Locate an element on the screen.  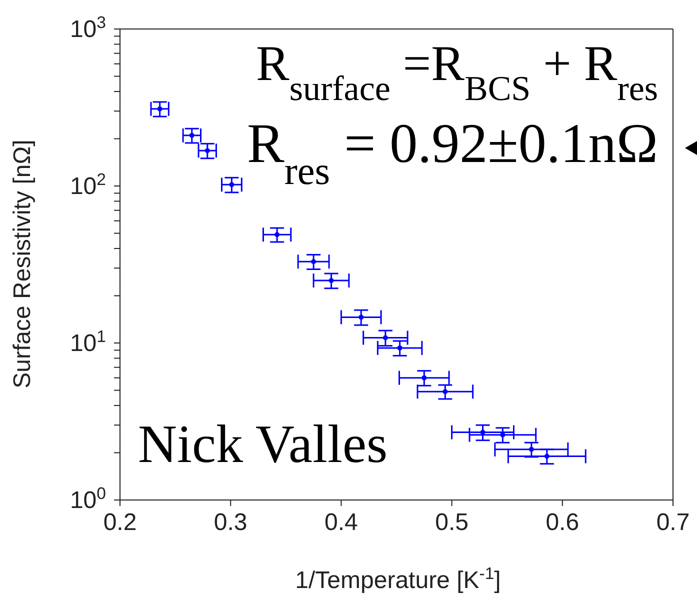
x-tick-label: 0.3 is located at coordinates (231, 522).